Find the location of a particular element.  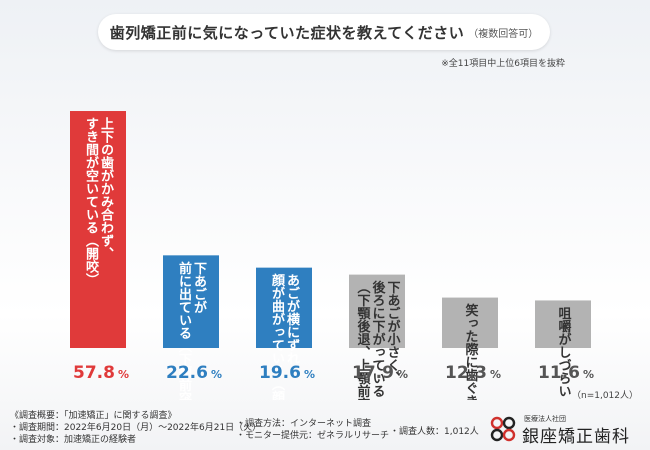

survey-period: ・調査期間：2022年6月20日（月）〜2022年6月21日（火） is located at coordinates (136, 428).